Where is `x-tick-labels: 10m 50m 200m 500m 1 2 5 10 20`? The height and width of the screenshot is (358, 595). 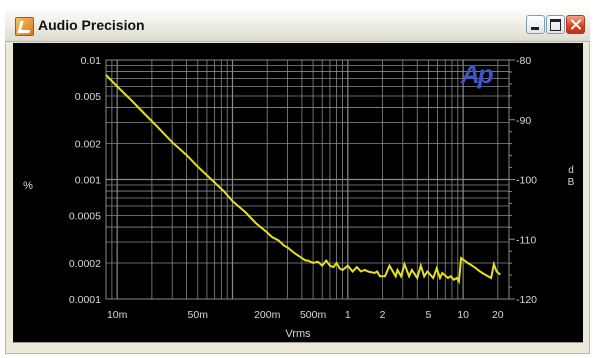 x-tick-labels: 10m 50m 200m 500m 1 2 5 10 20 is located at coordinates (305, 315).